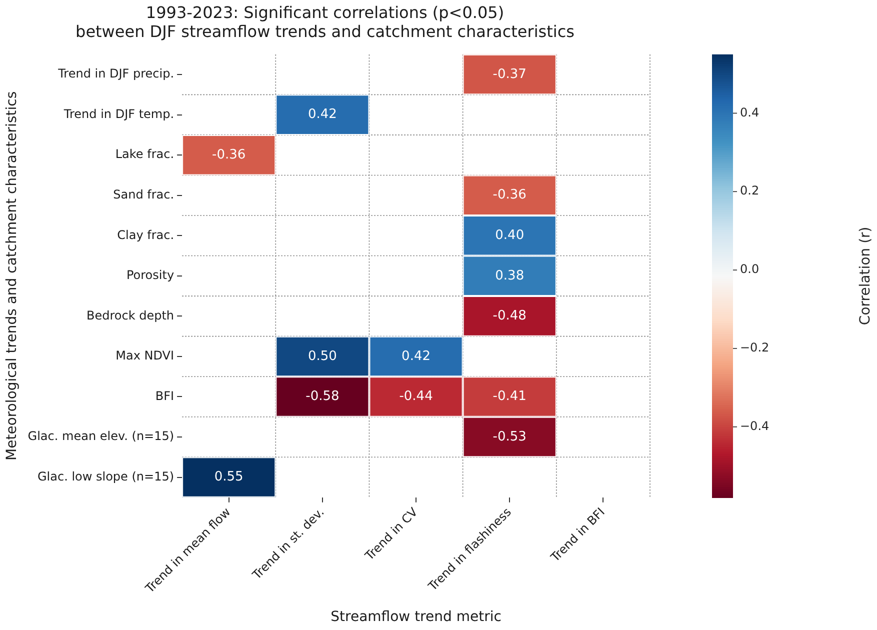  I want to click on y-tick-label: Lake frac., so click(144, 154).